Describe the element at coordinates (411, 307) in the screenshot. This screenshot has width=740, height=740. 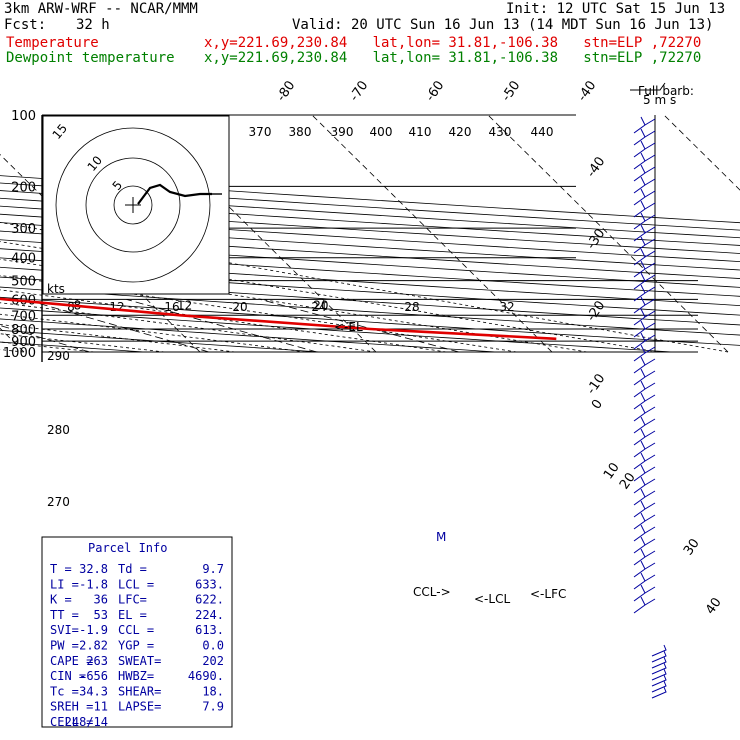
I see `wind-scale-label-28: 28` at that location.